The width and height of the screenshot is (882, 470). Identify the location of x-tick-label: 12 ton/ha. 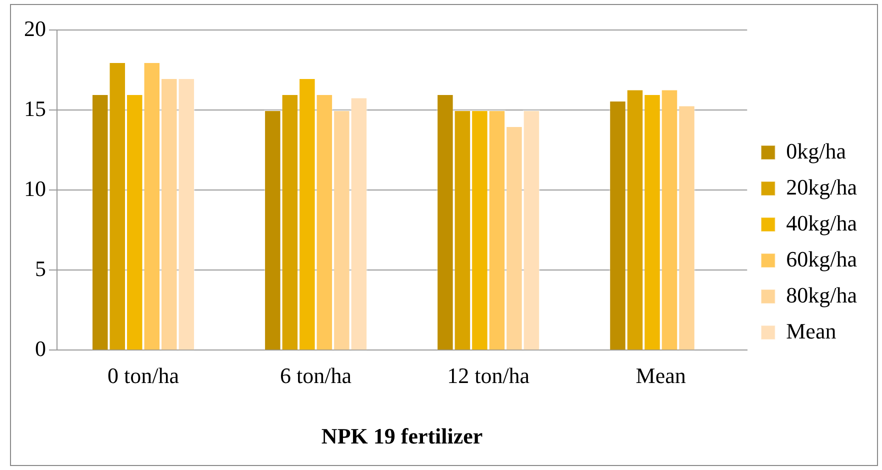
(488, 375).